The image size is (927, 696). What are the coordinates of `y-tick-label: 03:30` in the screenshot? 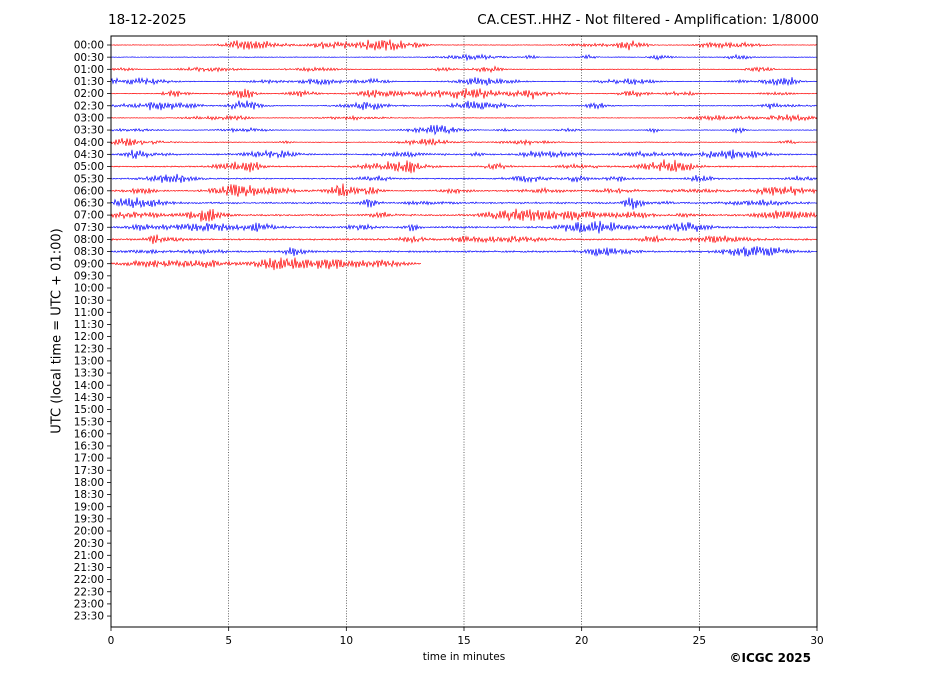 It's located at (89, 131).